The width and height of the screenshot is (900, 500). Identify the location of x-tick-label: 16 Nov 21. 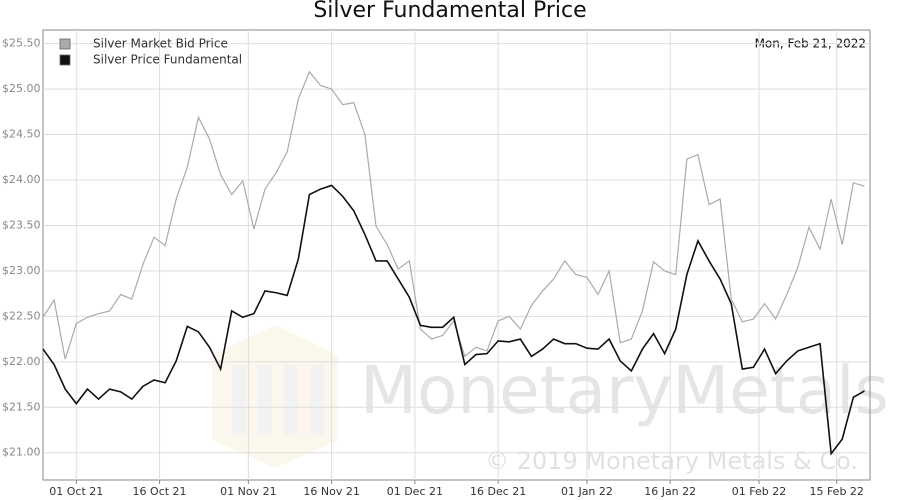
(331, 491).